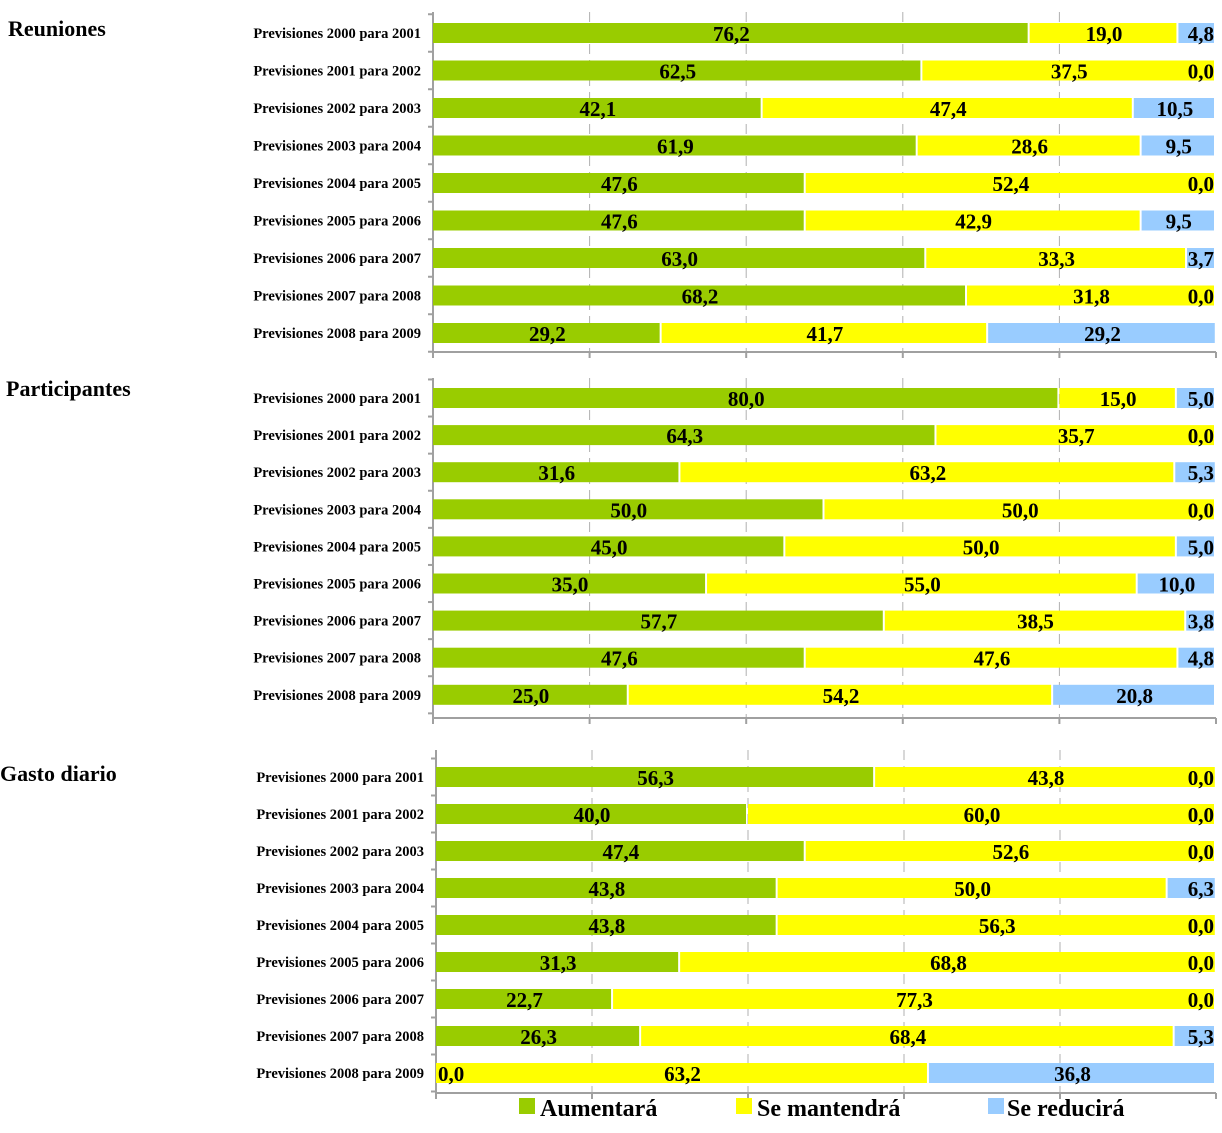 This screenshot has width=1222, height=1133. I want to click on data-label: 29,2, so click(547, 334).